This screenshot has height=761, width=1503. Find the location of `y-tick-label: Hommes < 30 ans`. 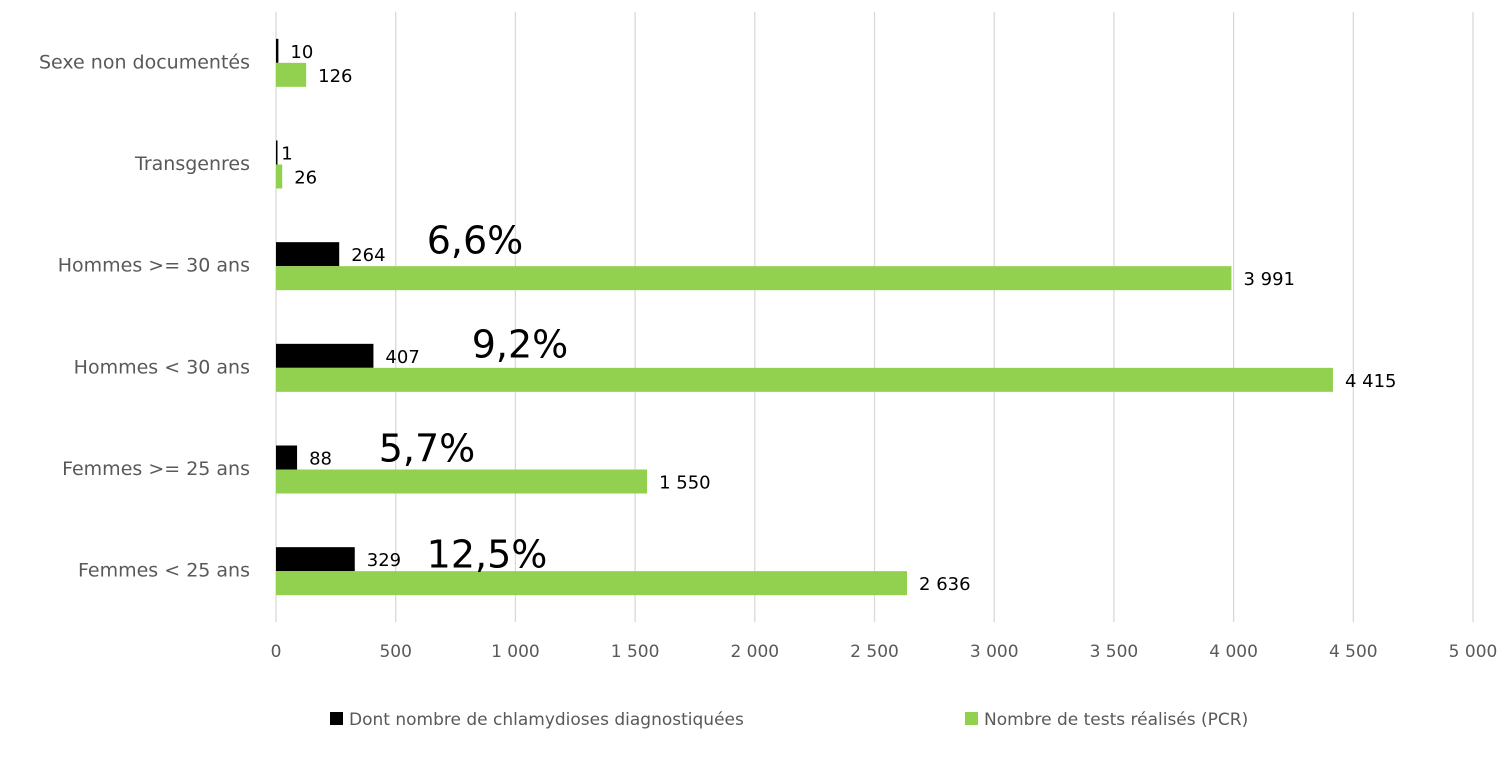

y-tick-label: Hommes < 30 ans is located at coordinates (162, 367).